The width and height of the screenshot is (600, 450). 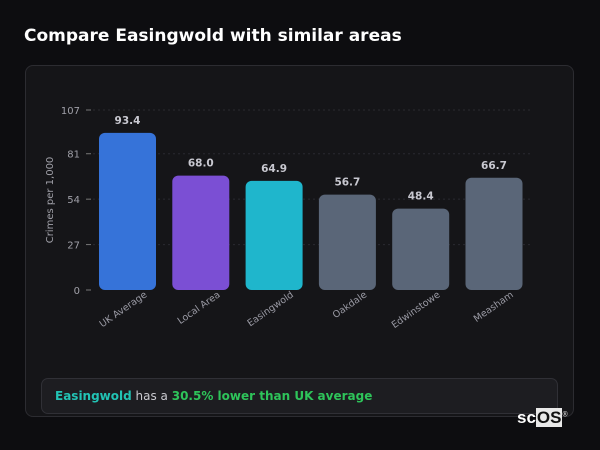 What do you see at coordinates (127, 211) in the screenshot?
I see `bar-uk-average` at bounding box center [127, 211].